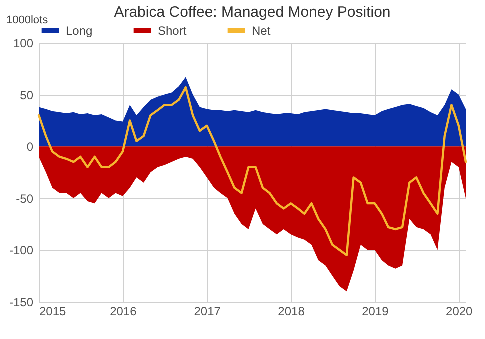 The width and height of the screenshot is (485, 339). Describe the element at coordinates (53, 311) in the screenshot. I see `x-tick-label: 2015` at that location.